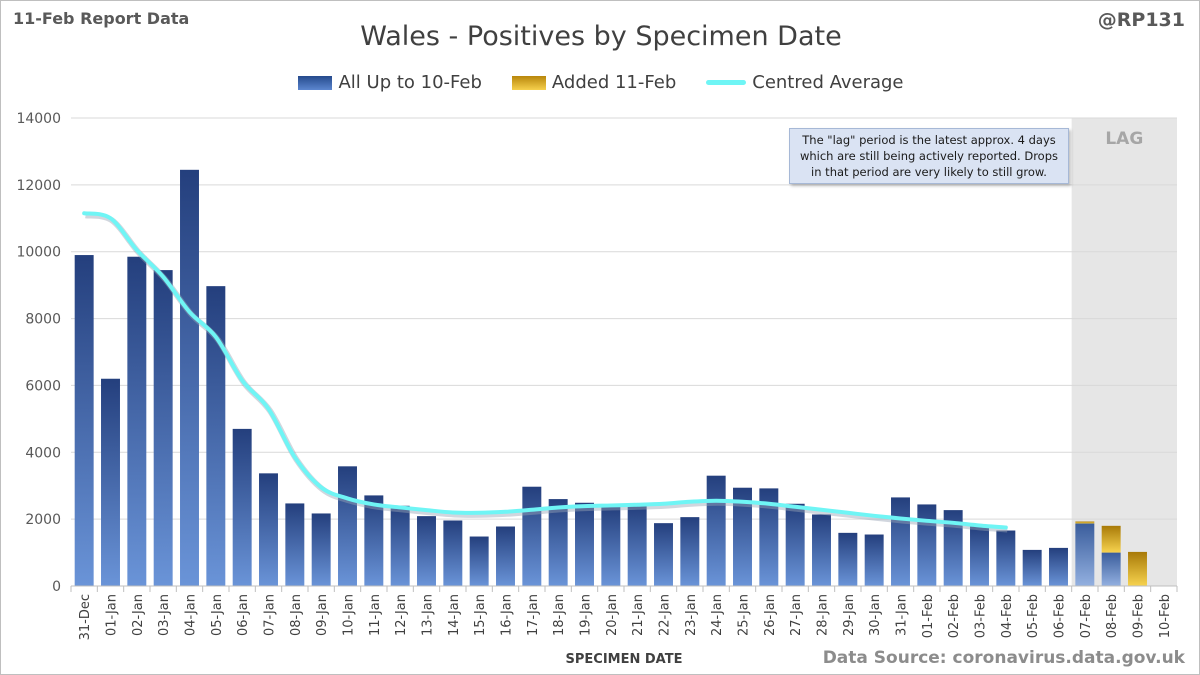  I want to click on legend-item-all: All Up to 10-Feb, so click(390, 82).